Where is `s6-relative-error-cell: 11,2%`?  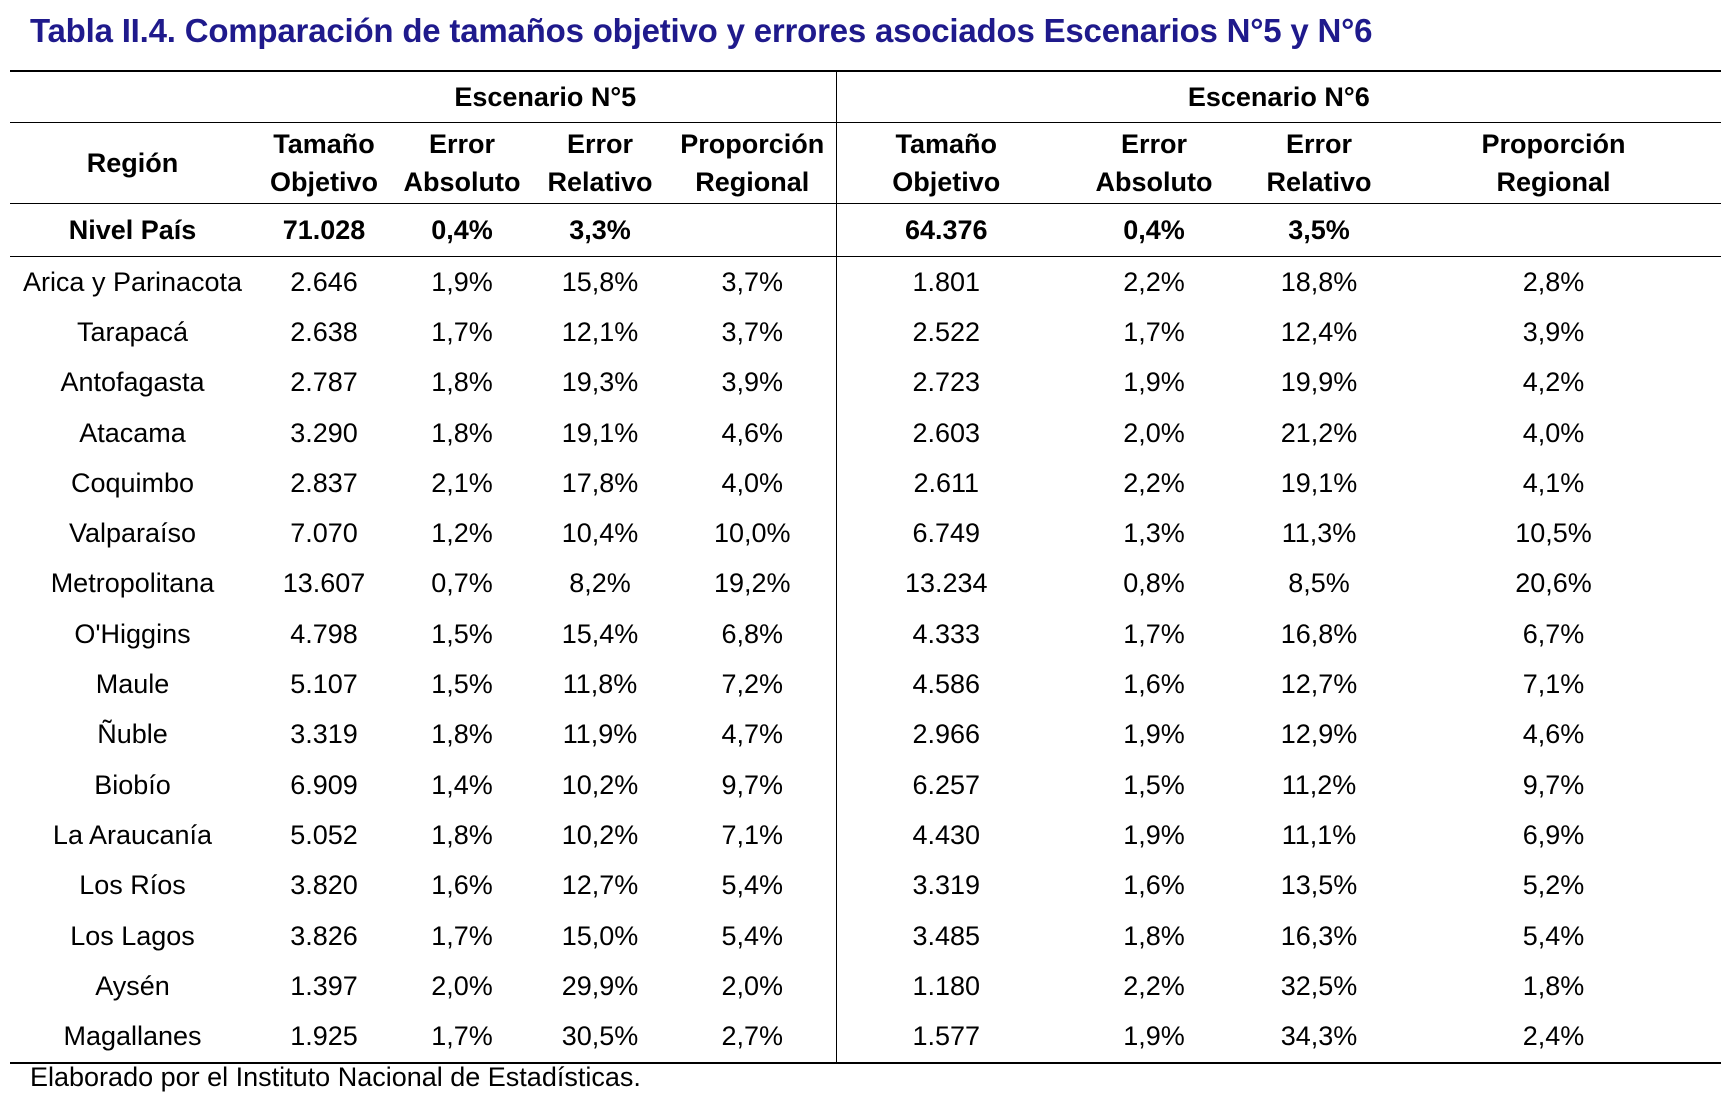
s6-relative-error-cell: 11,2% is located at coordinates (1319, 784).